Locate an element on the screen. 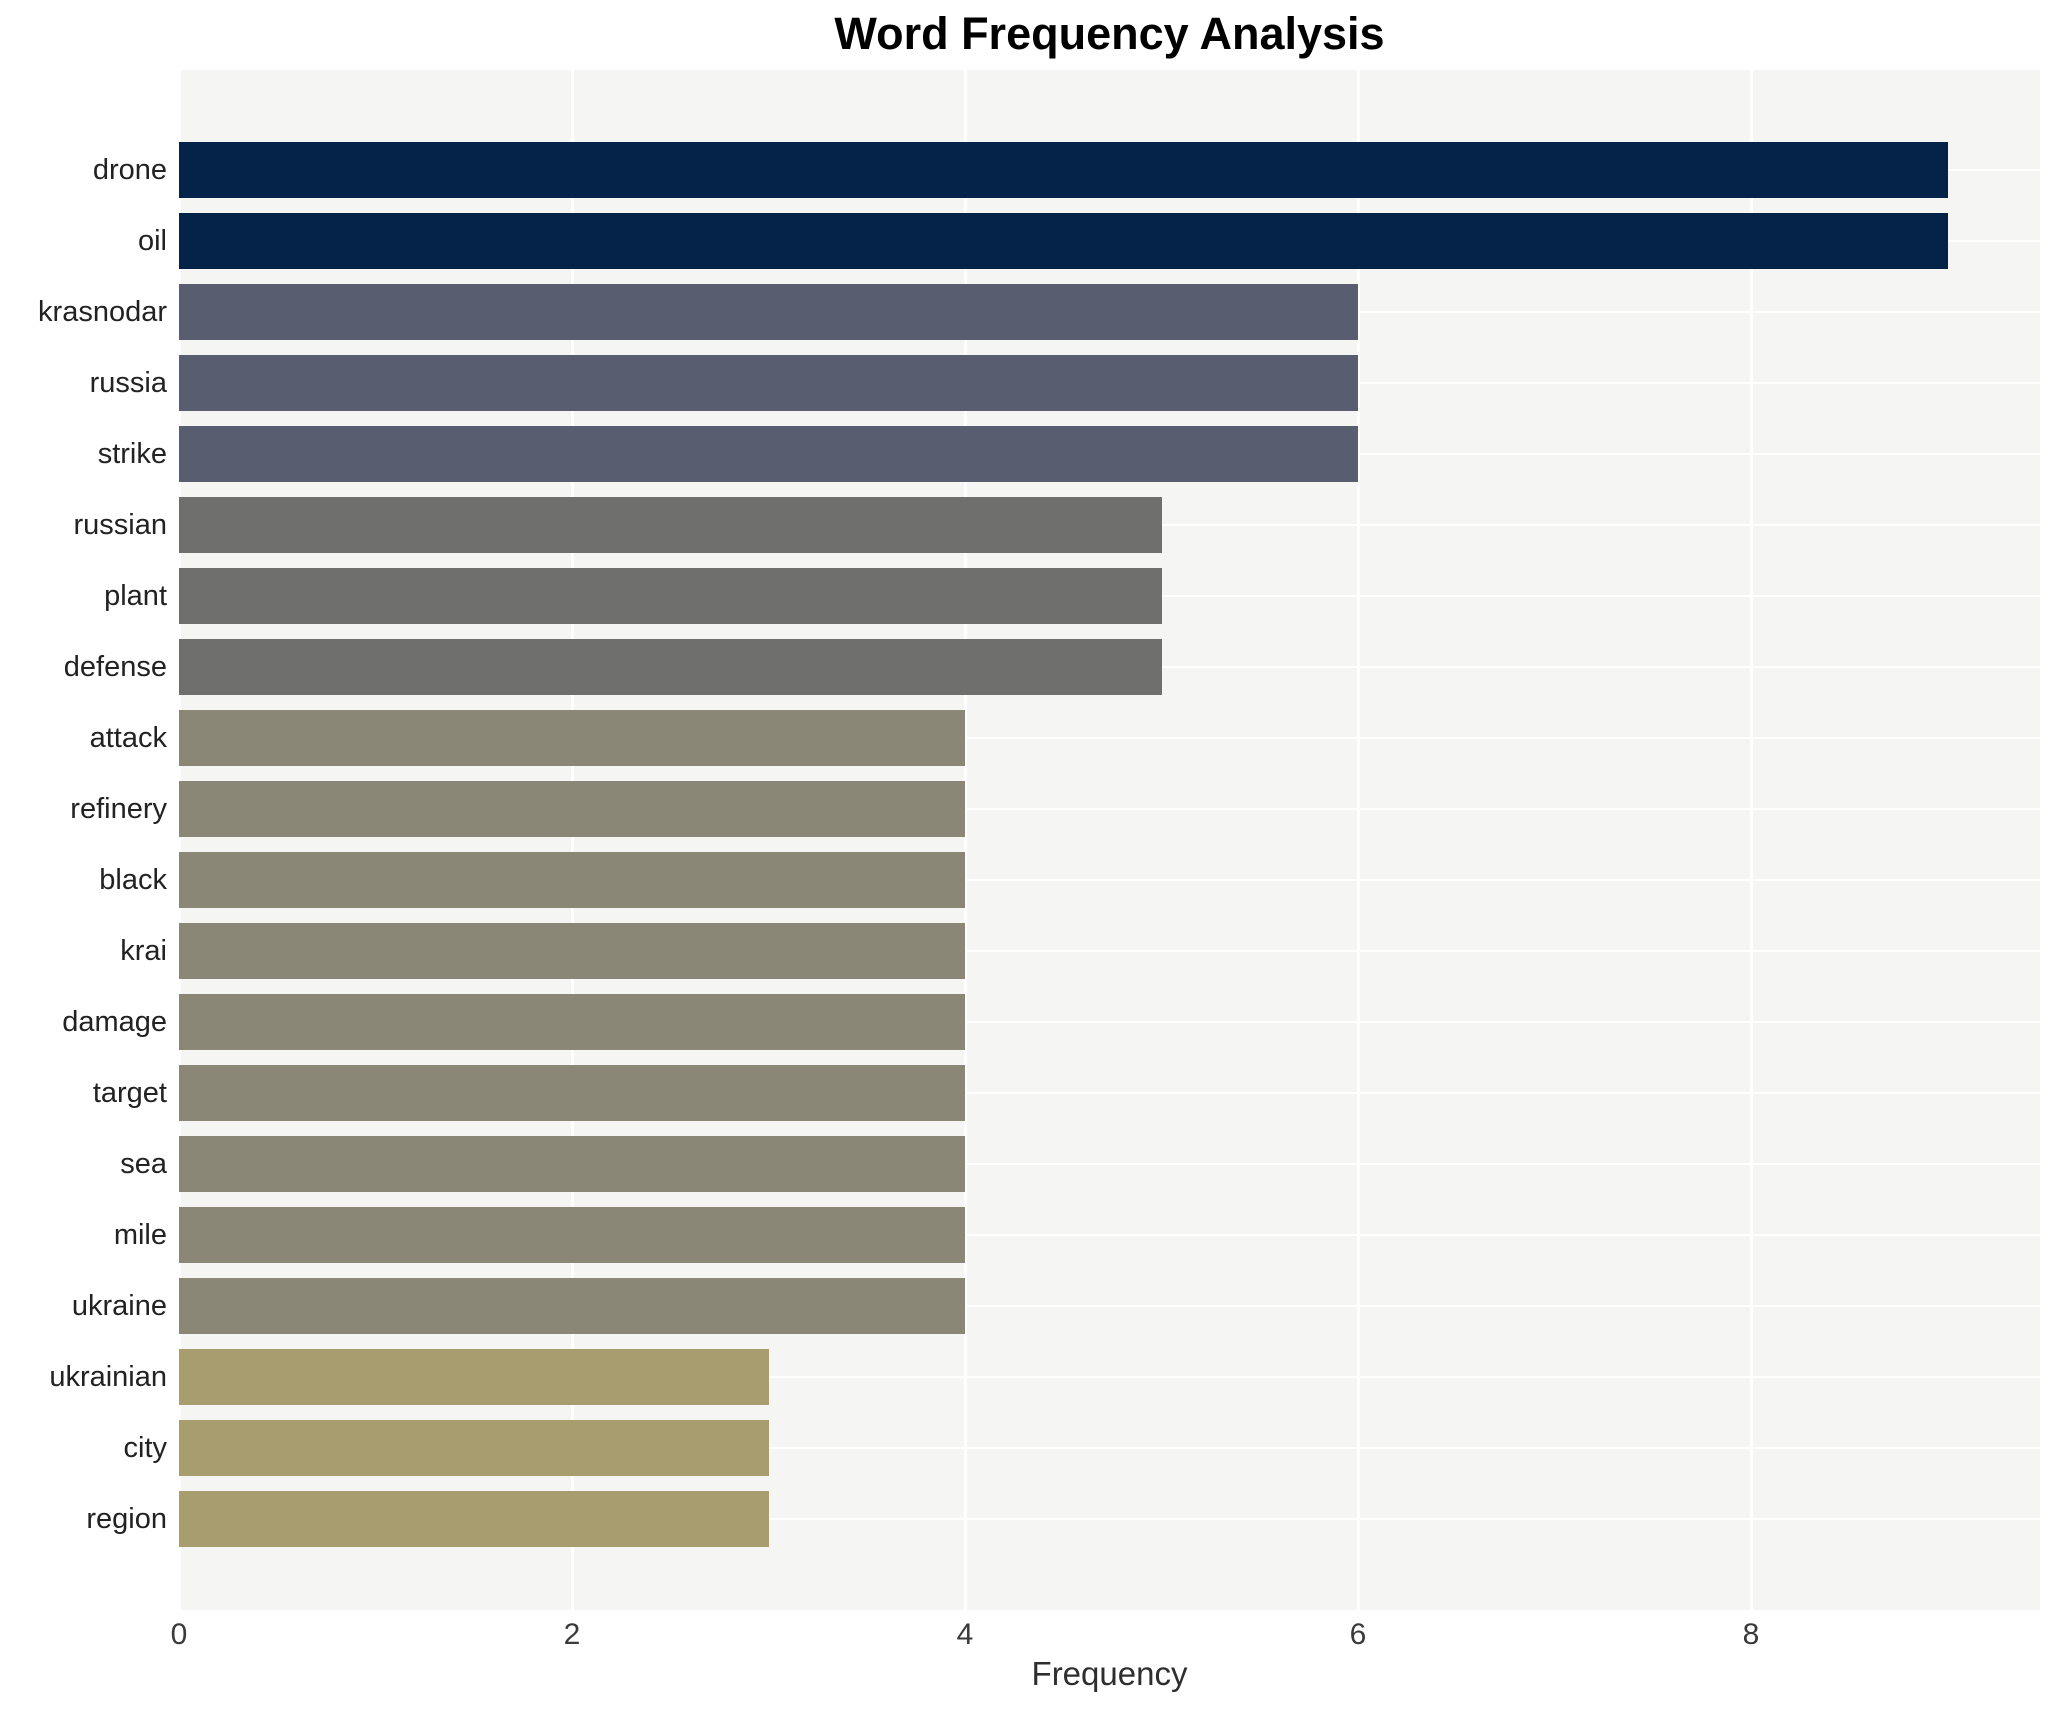  bar-russia is located at coordinates (768, 383).